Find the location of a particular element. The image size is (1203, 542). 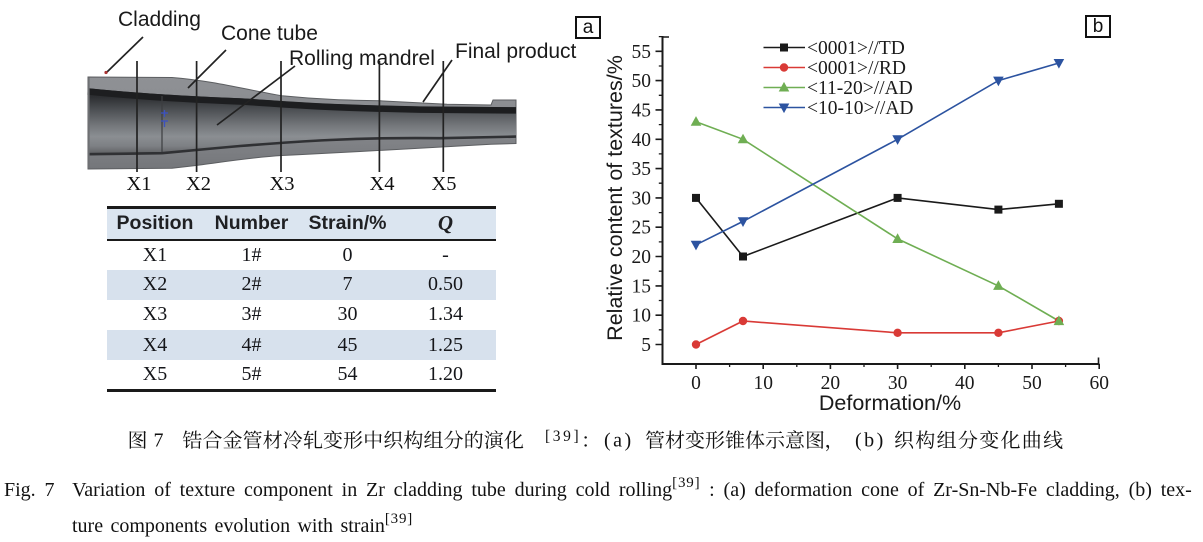

svg-text: 25 is located at coordinates (642, 228).